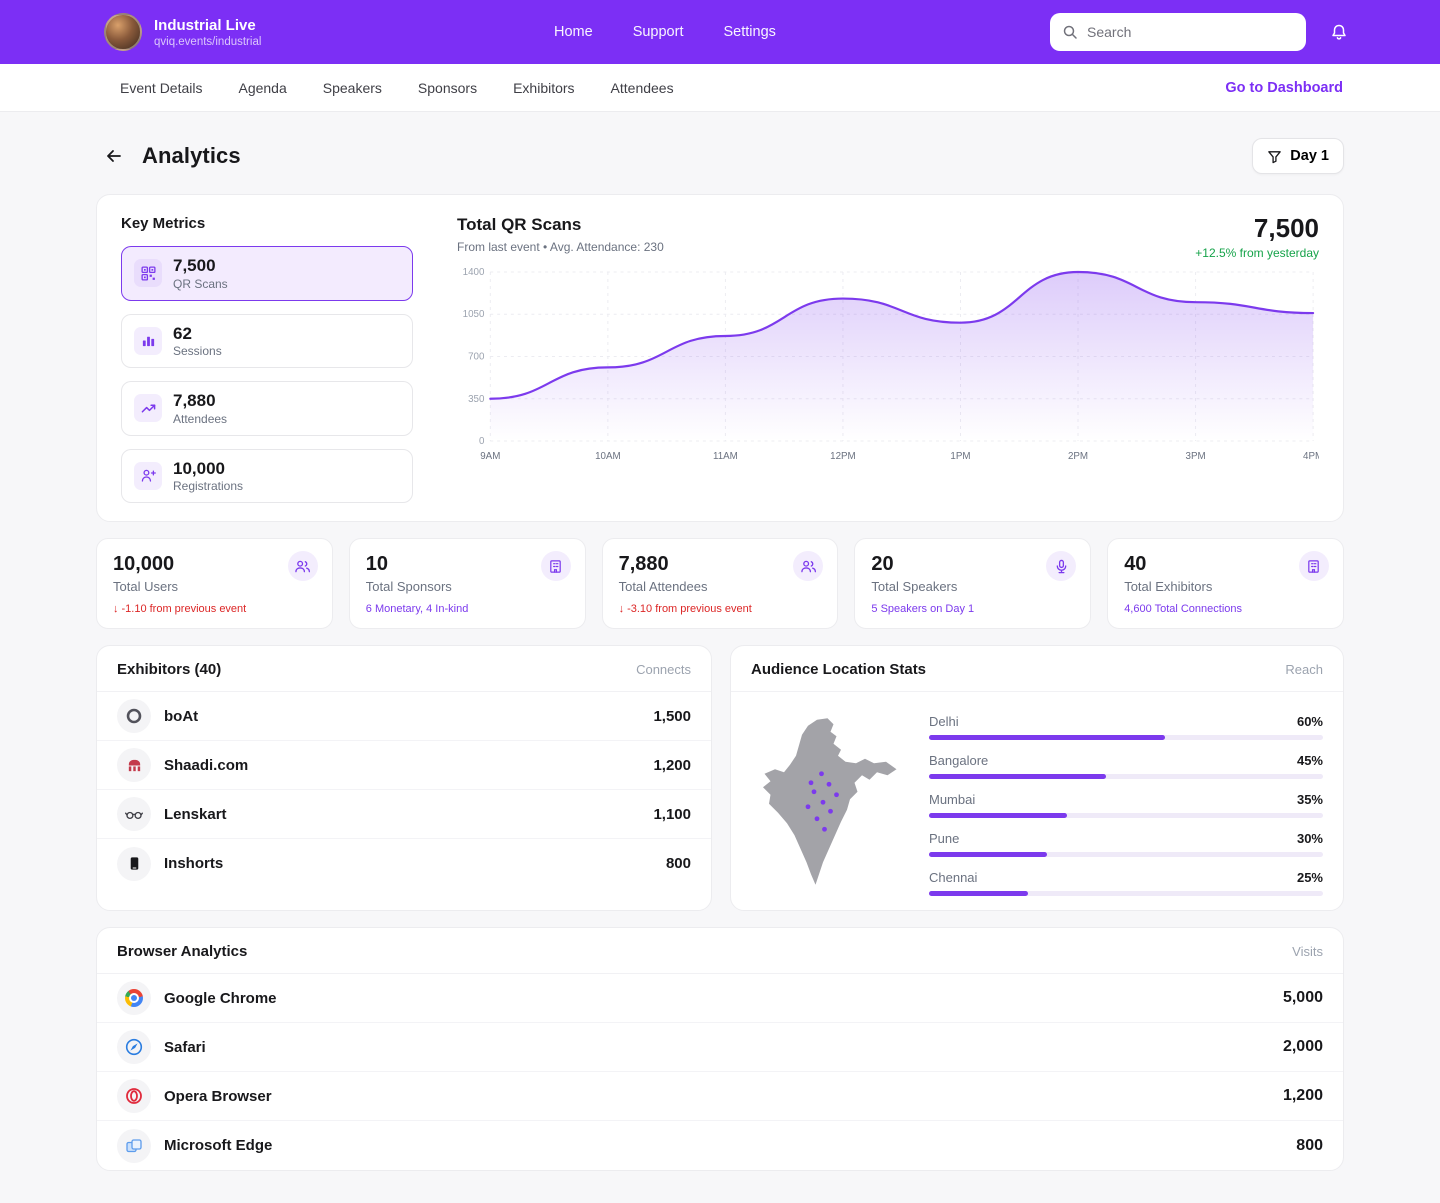  Describe the element at coordinates (658, 32) in the screenshot. I see `nav-support: Support` at that location.